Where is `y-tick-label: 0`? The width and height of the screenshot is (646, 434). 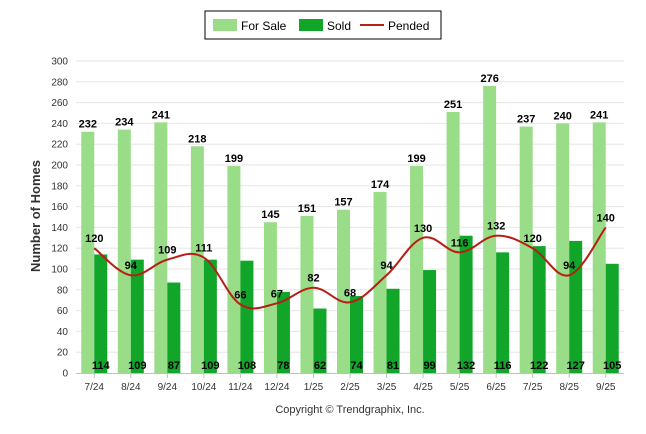 y-tick-label: 0 is located at coordinates (65, 374).